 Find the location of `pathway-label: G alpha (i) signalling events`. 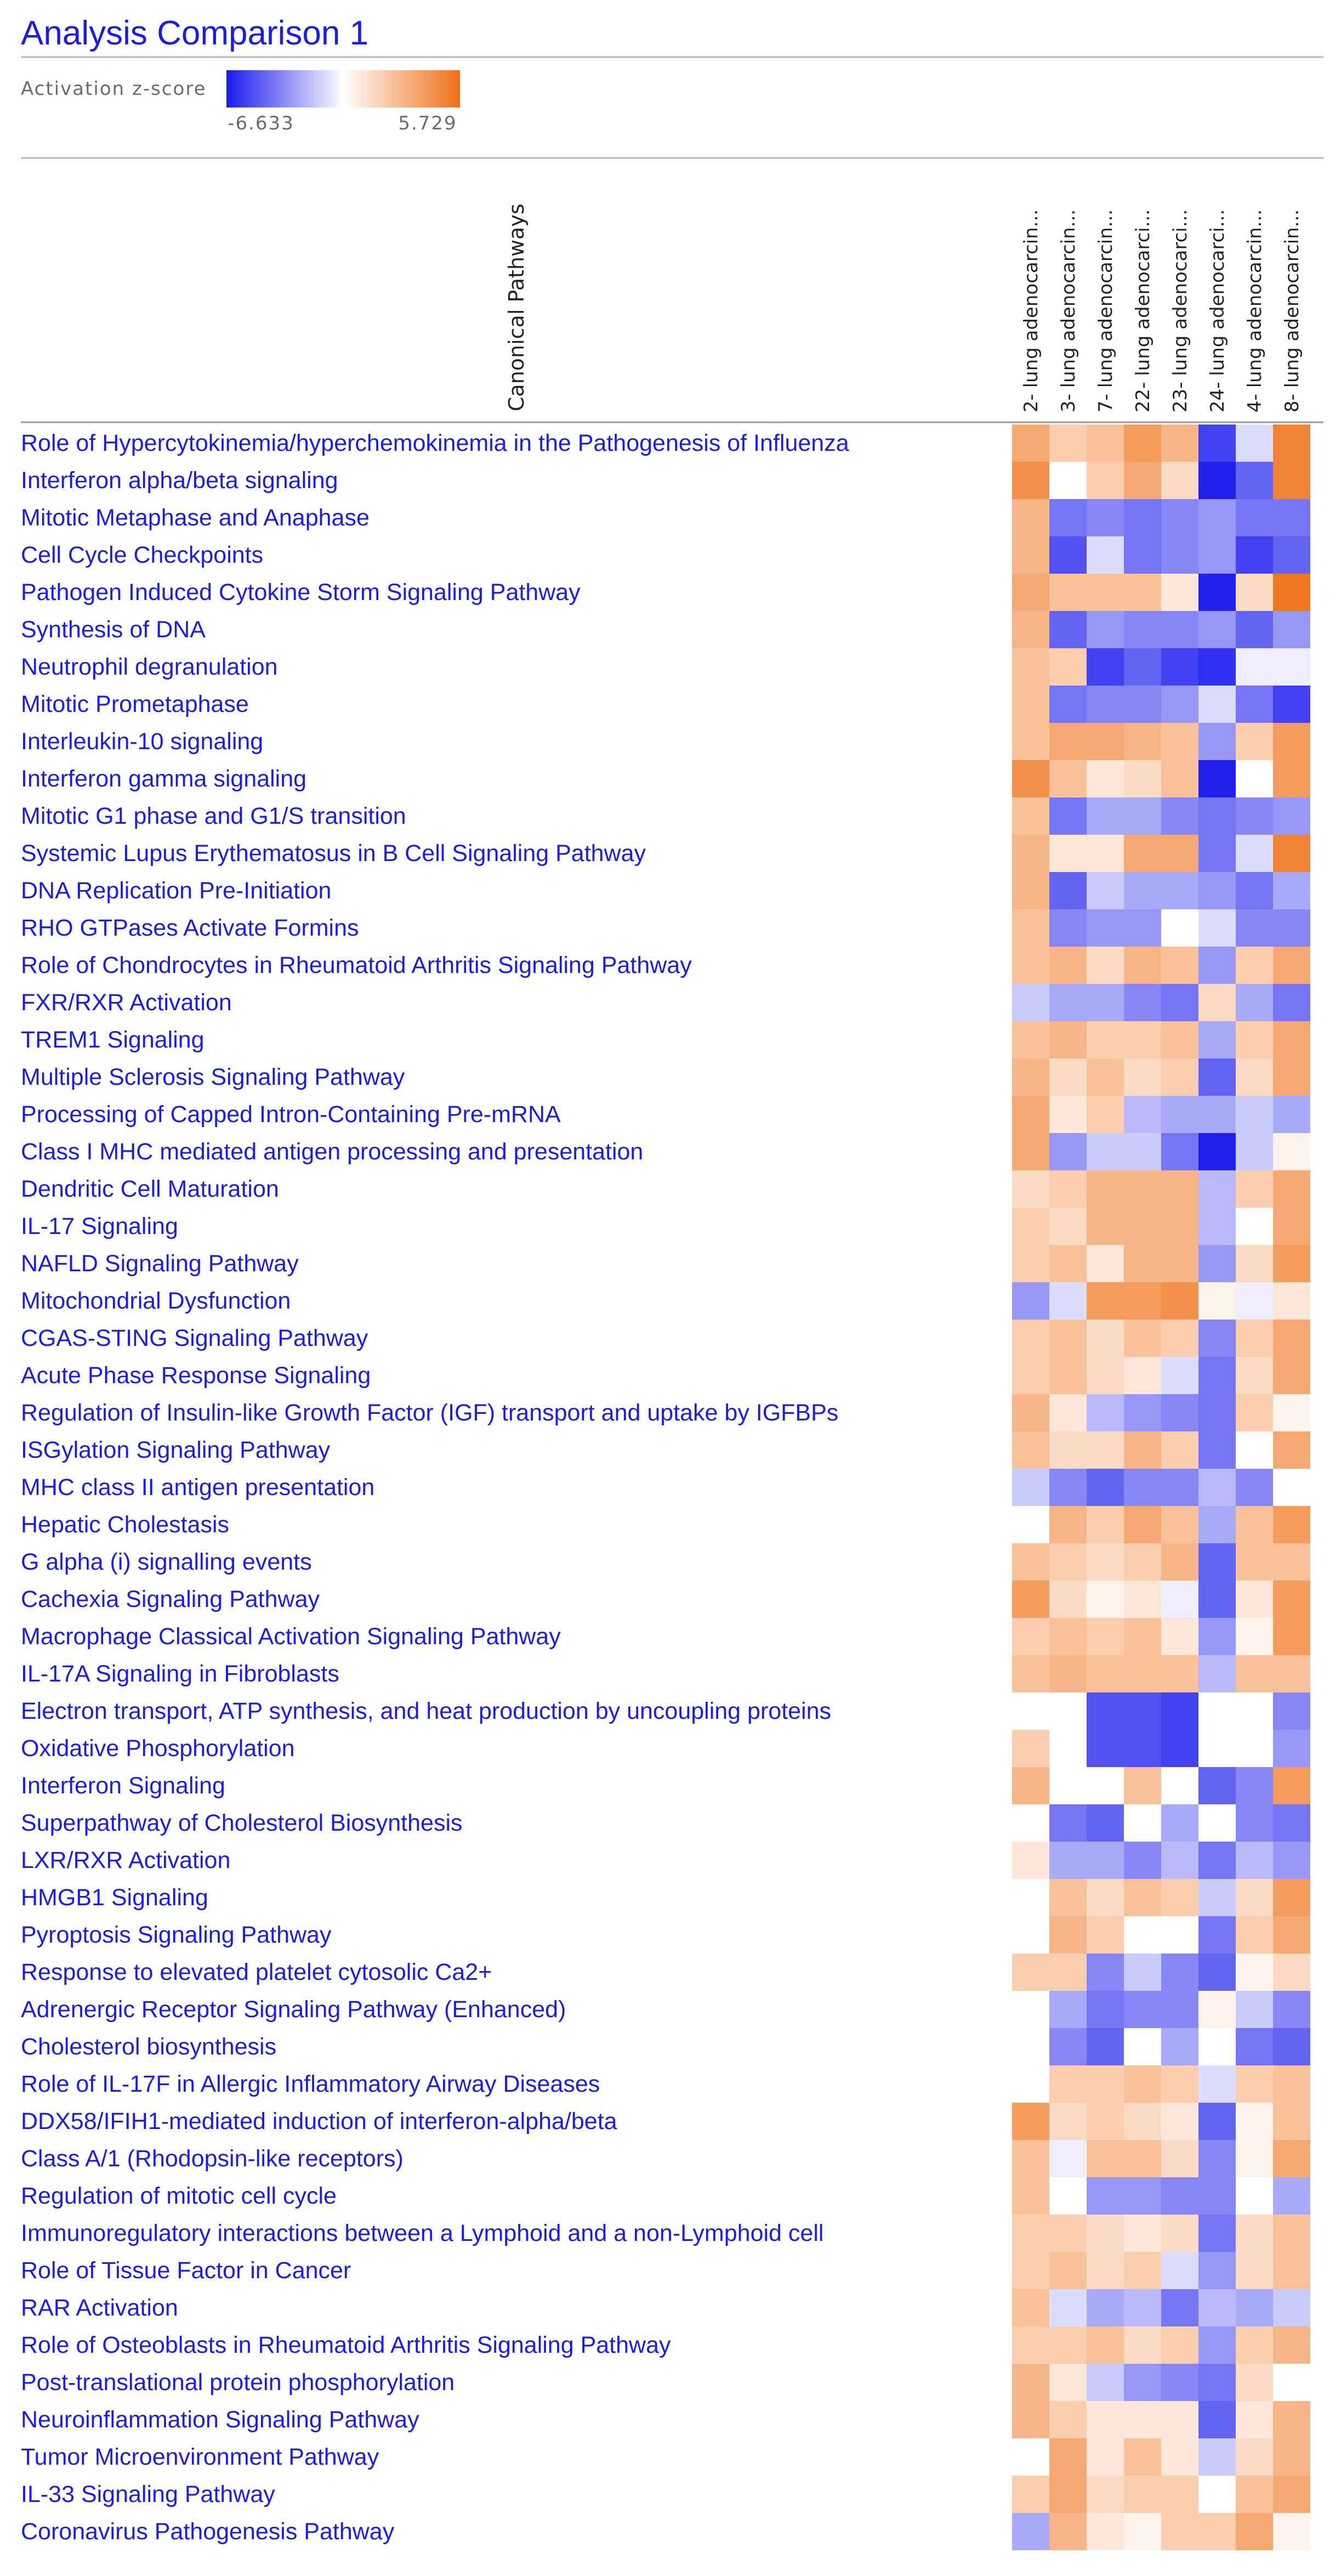

pathway-label: G alpha (i) signalling events is located at coordinates (166, 1562).